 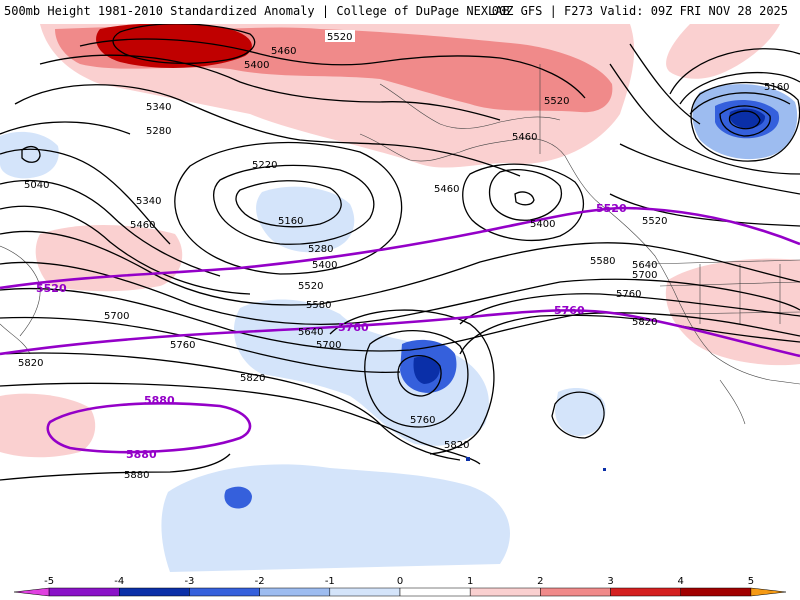 What do you see at coordinates (238, 497) in the screenshot?
I see `negative-anomaly-far-south-core` at bounding box center [238, 497].